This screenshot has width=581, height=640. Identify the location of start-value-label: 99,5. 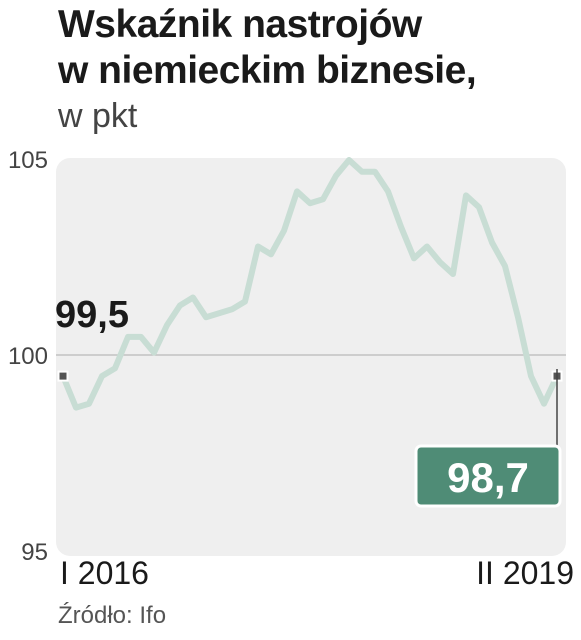
(92, 315).